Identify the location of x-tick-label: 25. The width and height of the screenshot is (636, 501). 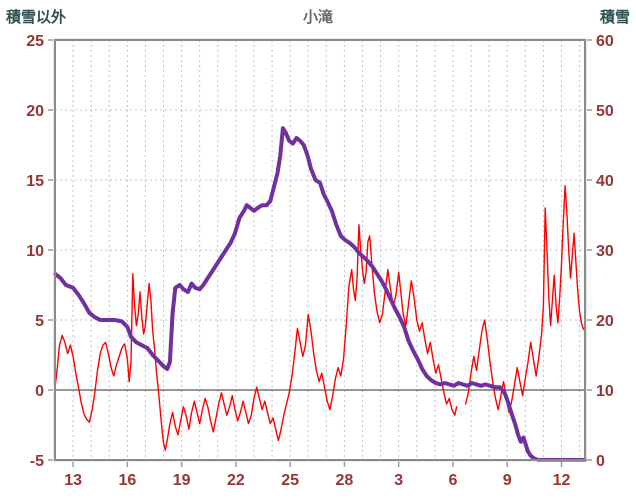
(290, 480).